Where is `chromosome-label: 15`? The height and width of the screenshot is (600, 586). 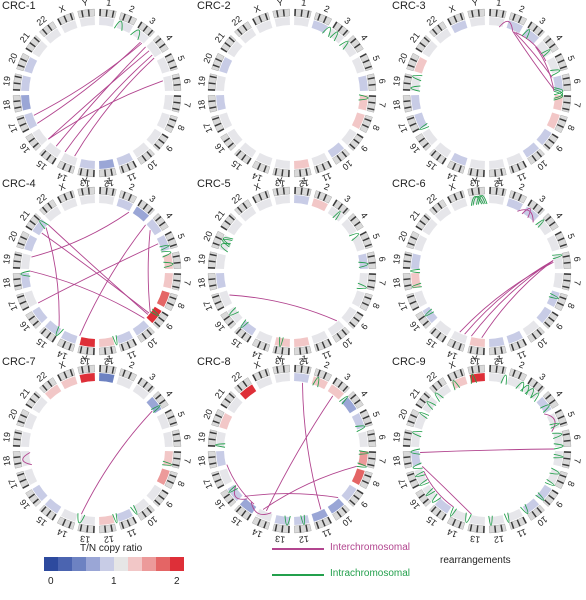
chromosome-label: 15 is located at coordinates (237, 165).